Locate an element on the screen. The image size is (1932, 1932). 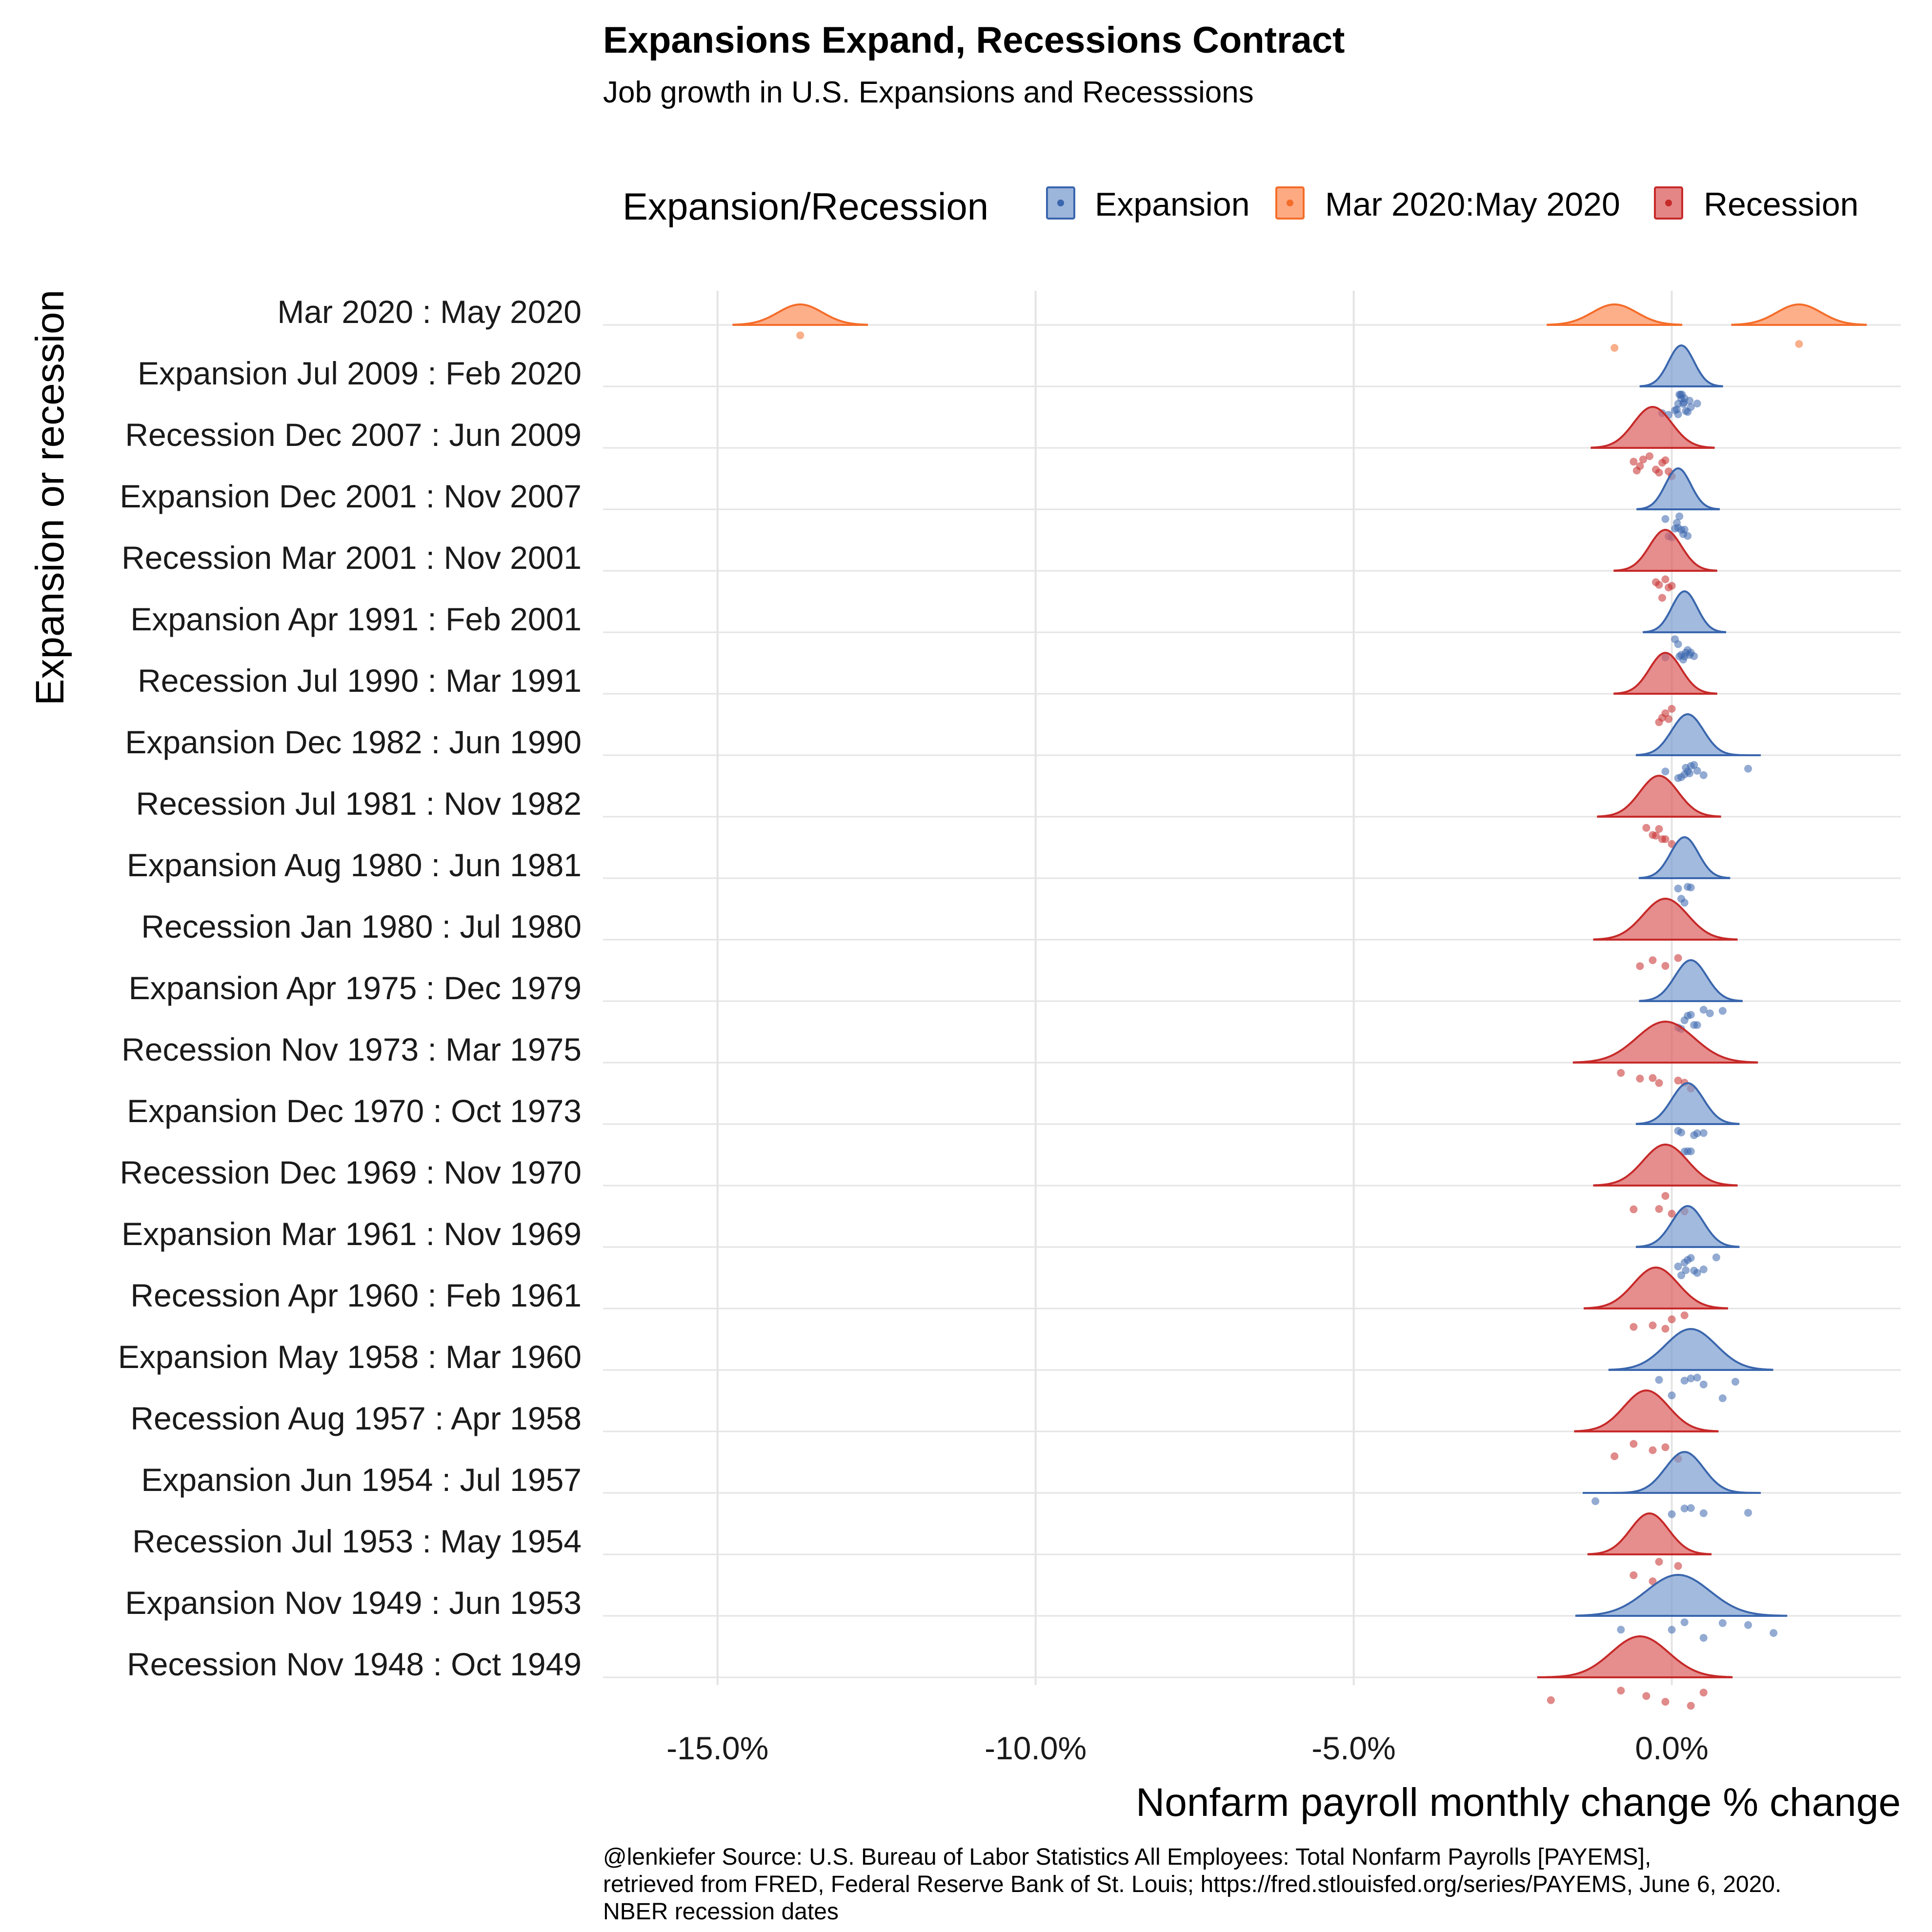
y-tick-label: Mar 2020 : May 2020 is located at coordinates (429, 312).